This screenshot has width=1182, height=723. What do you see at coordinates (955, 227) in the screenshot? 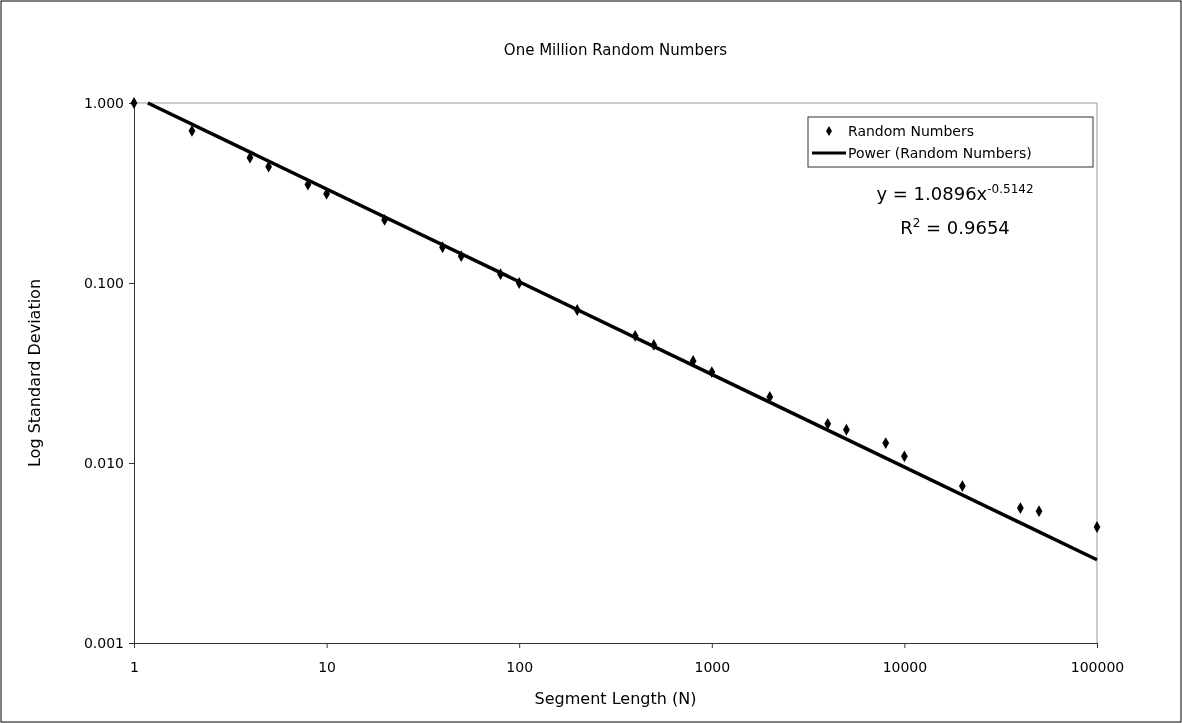
I see `annotation: R$^{2}$ = 0.9654` at bounding box center [955, 227].